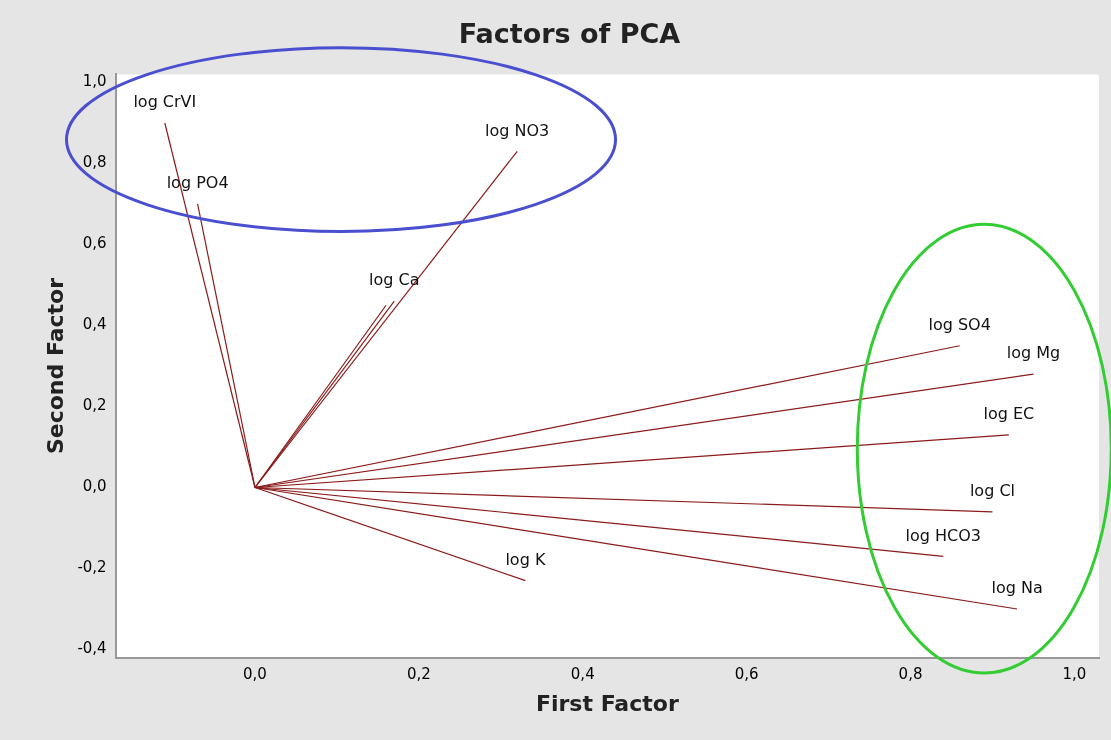 This screenshot has width=1111, height=740. Describe the element at coordinates (94, 243) in the screenshot. I see `y-tick-label: 0,6` at that location.